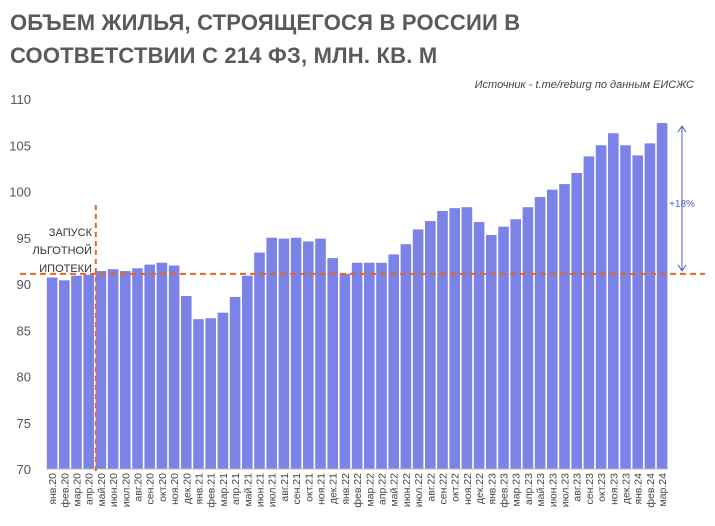 The height and width of the screenshot is (526, 715). I want to click on x-tick-label: янв.21, so click(200, 489).